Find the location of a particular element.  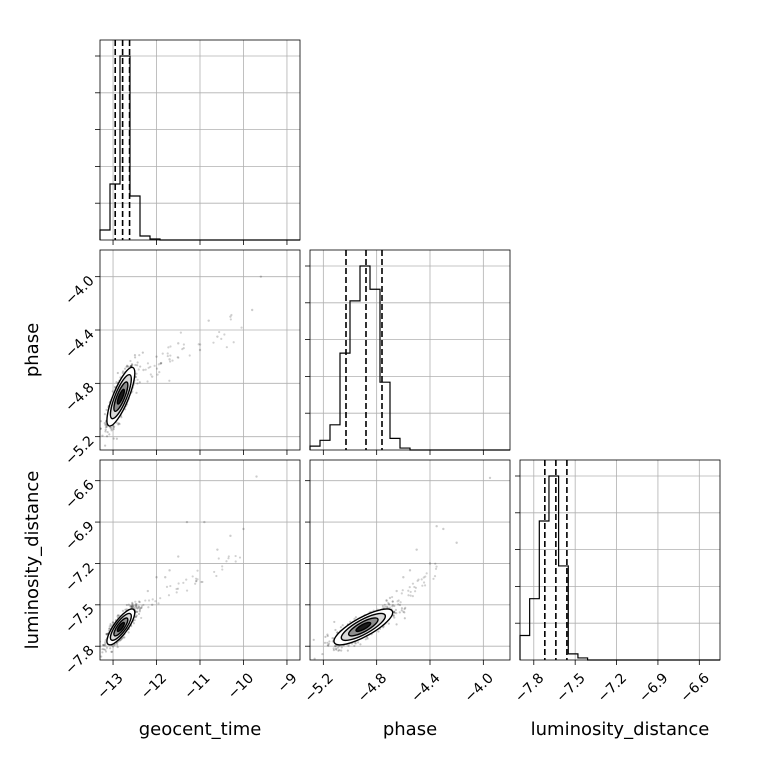

panel-hist-phase is located at coordinates (408, 352).